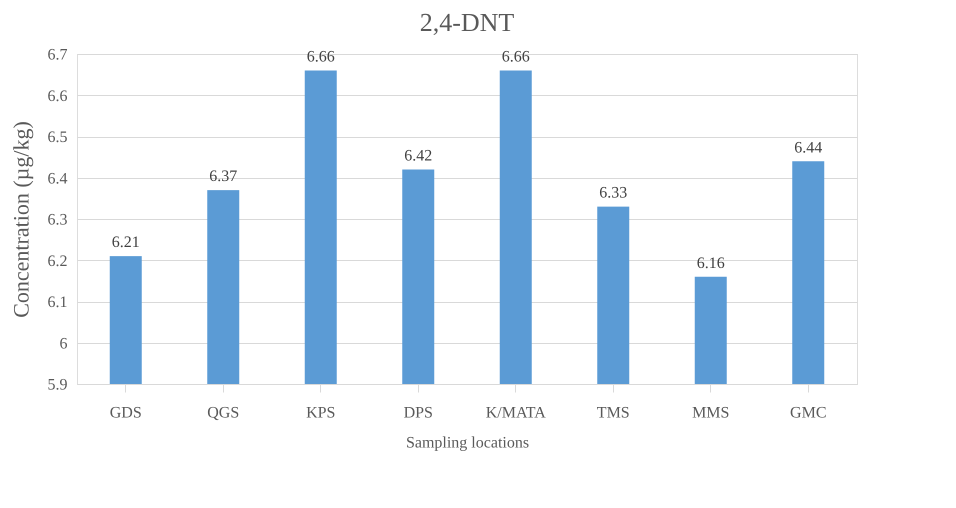 The height and width of the screenshot is (508, 956). What do you see at coordinates (808, 413) in the screenshot?
I see `x-tick-label: GMC` at bounding box center [808, 413].